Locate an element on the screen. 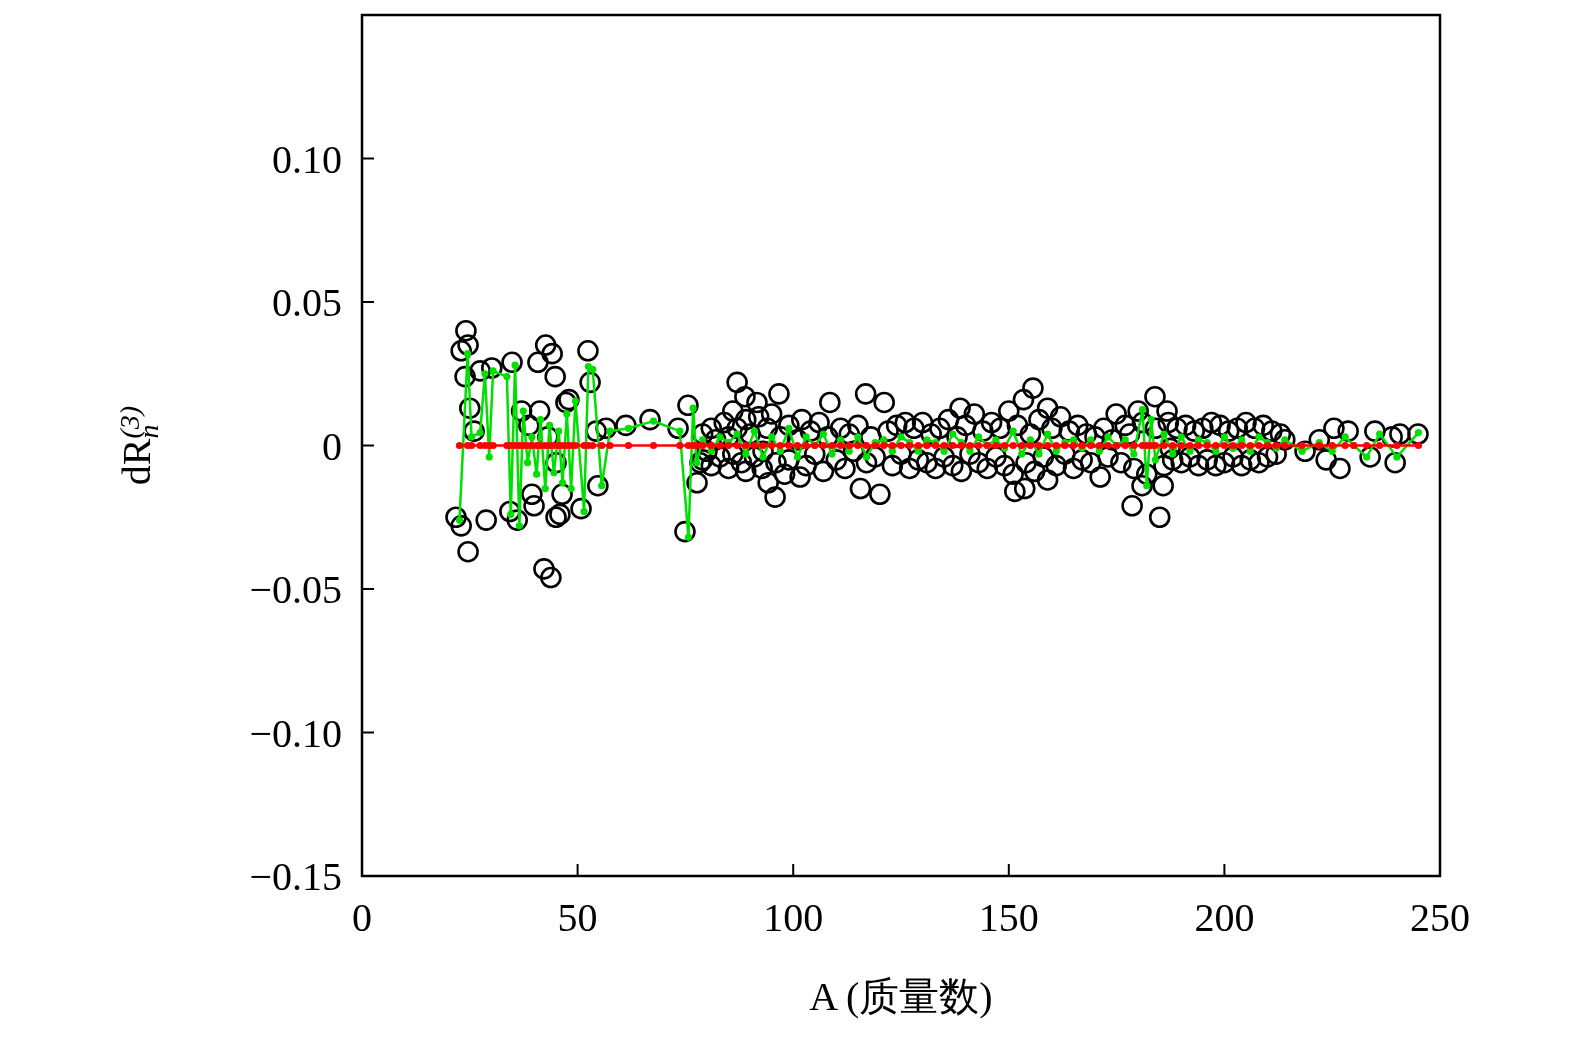 The image size is (1575, 1043). x-tick-label: 0 is located at coordinates (362, 917).